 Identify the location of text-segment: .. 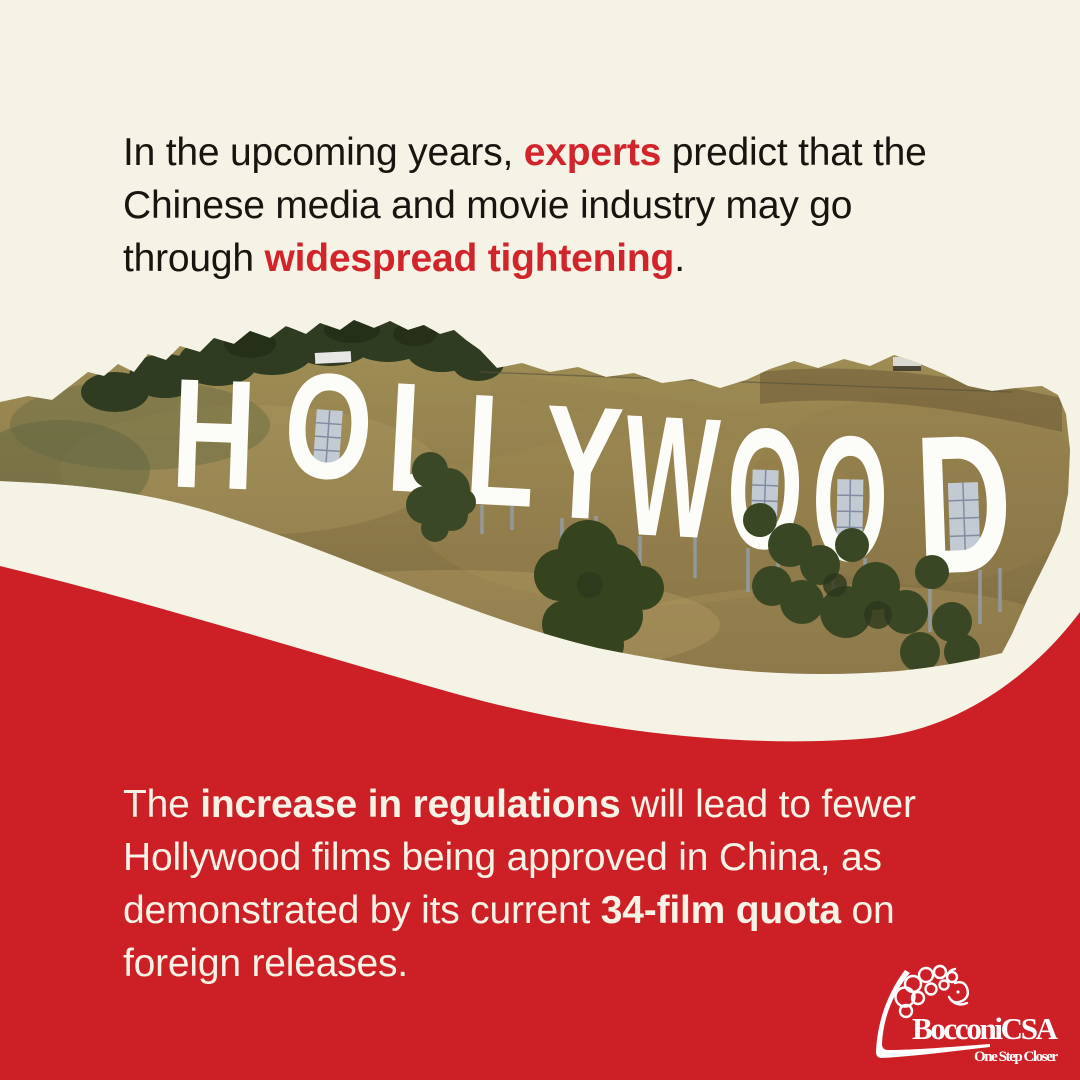
(679, 258).